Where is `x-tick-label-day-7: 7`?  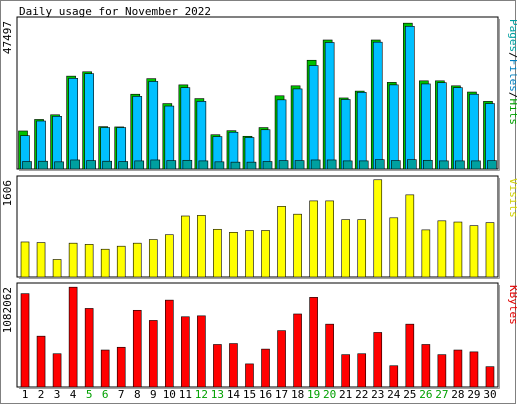
x-tick-label-day-7: 7 is located at coordinates (121, 394).